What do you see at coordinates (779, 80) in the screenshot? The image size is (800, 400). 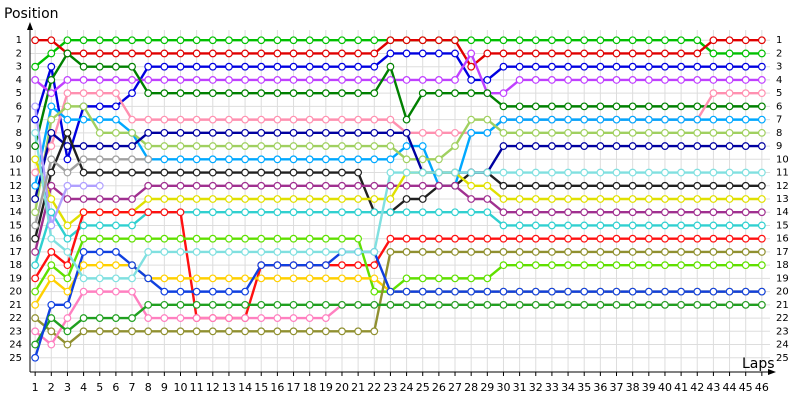 I see `y-tick-label-right: 4` at bounding box center [779, 80].